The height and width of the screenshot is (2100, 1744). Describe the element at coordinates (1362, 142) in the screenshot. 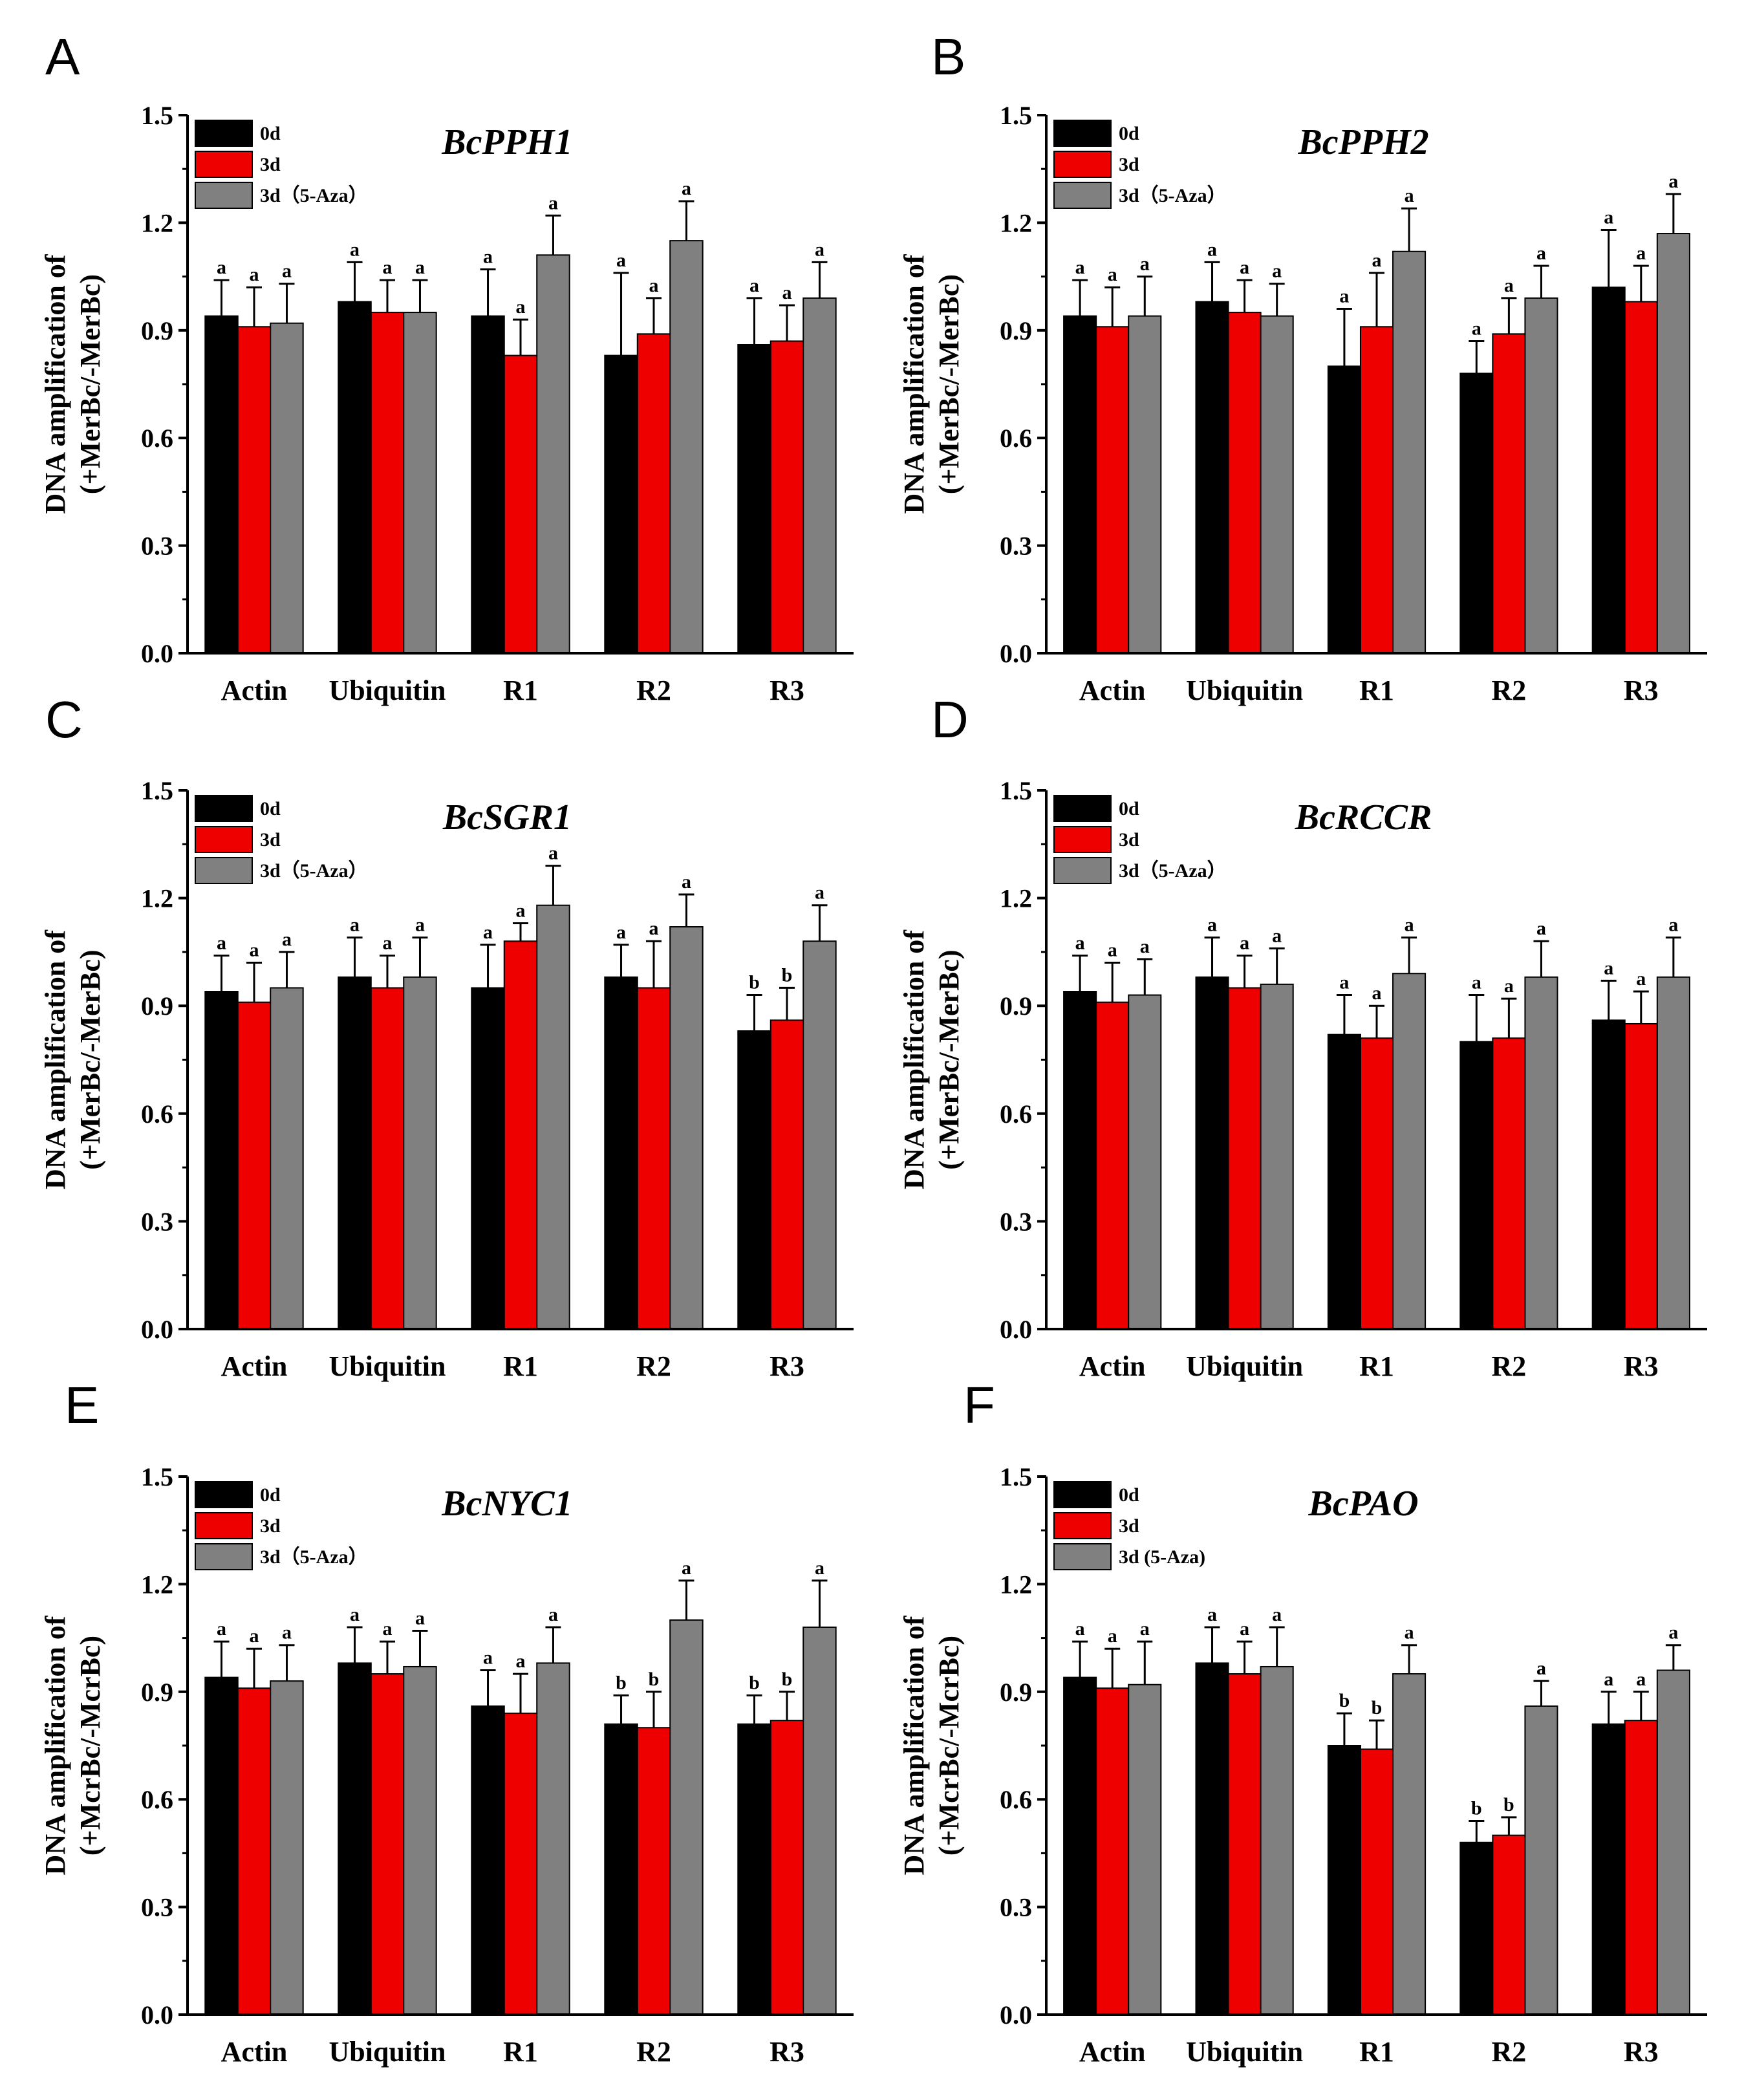

I see `chart-title: BcPPH2` at that location.